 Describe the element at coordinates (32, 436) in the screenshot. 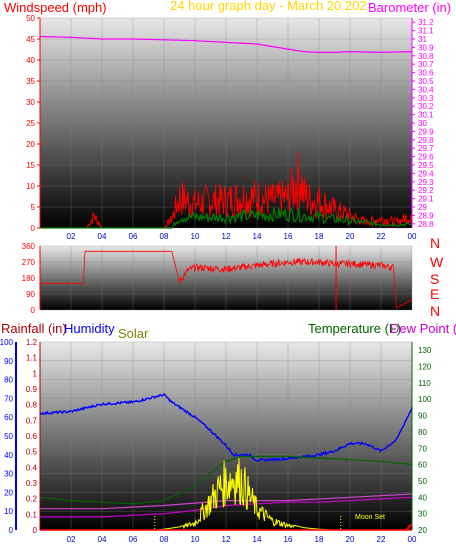

I see `humidity-tick-label: 0.6` at that location.